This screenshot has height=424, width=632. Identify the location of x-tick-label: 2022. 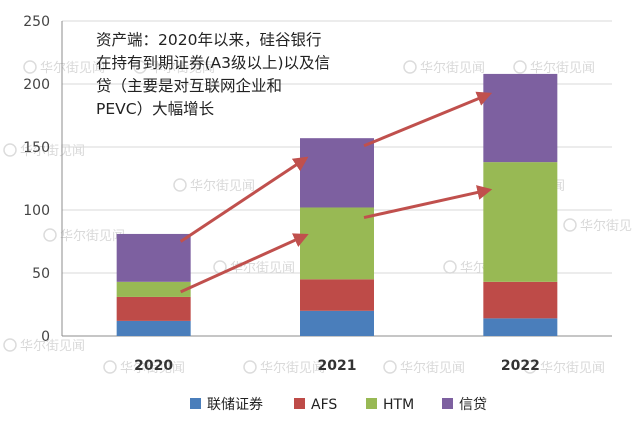
(520, 366).